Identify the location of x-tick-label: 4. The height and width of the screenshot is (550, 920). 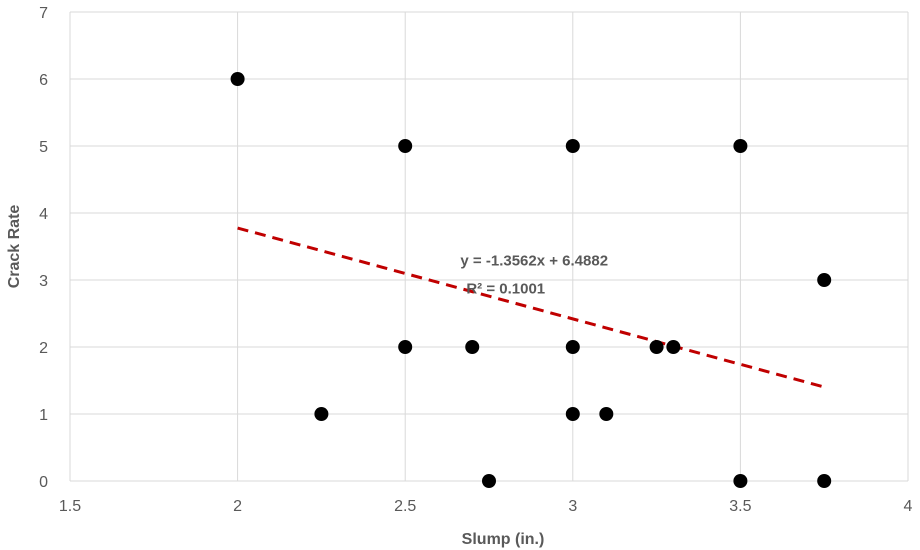
(908, 506).